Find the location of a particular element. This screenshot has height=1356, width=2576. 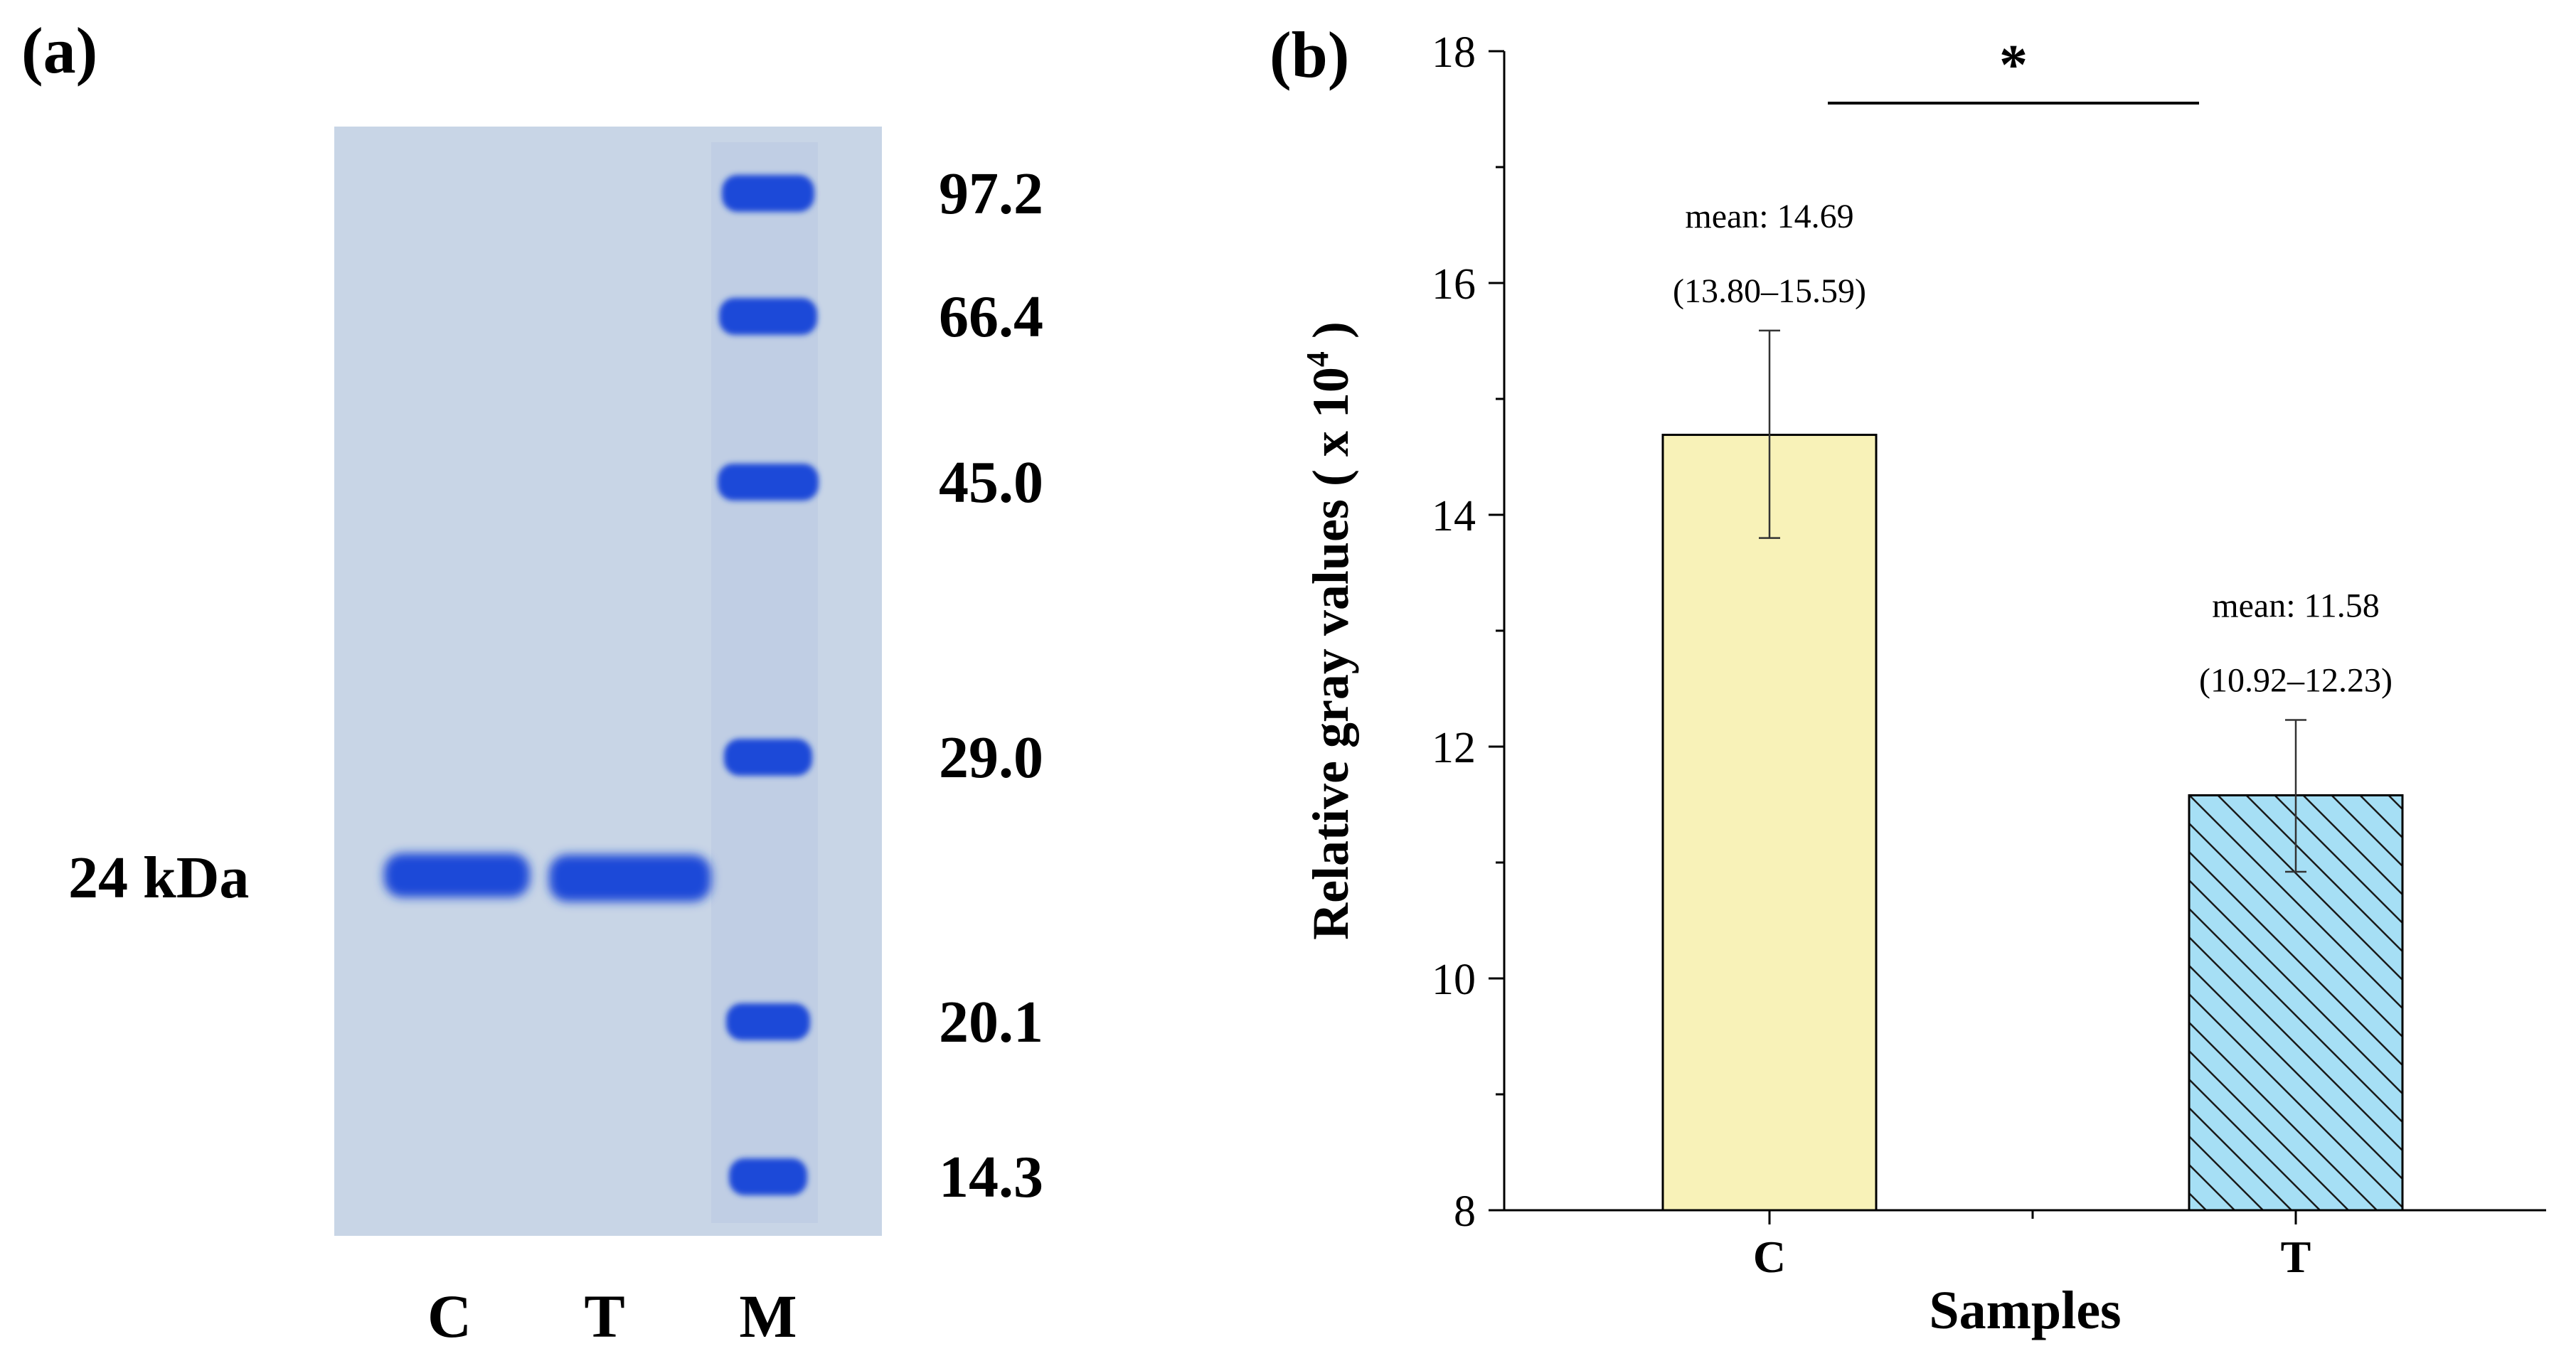

marker-bands is located at coordinates (768, 685).